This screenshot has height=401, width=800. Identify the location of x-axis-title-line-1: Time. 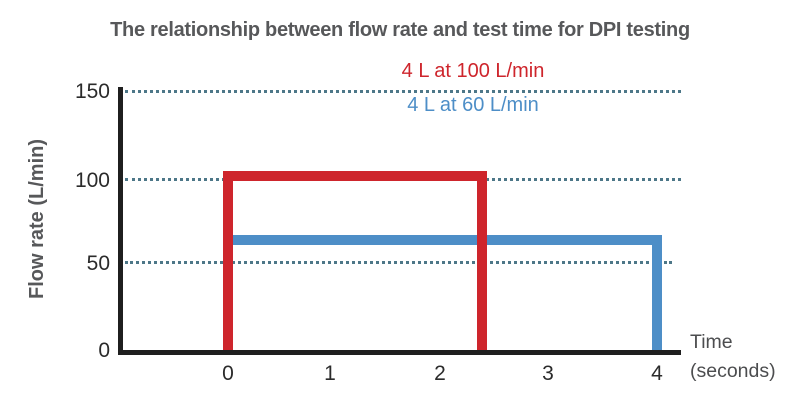
(711, 342).